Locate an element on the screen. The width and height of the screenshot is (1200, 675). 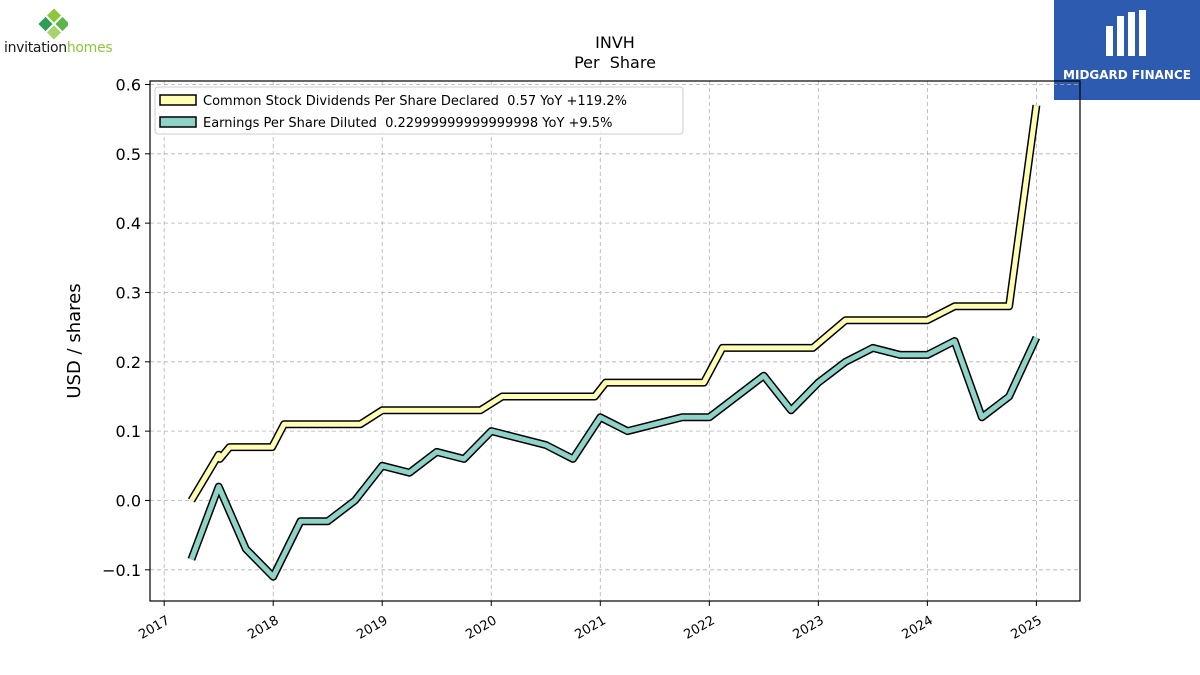
y-axis-label: USD / shares is located at coordinates (74, 340).